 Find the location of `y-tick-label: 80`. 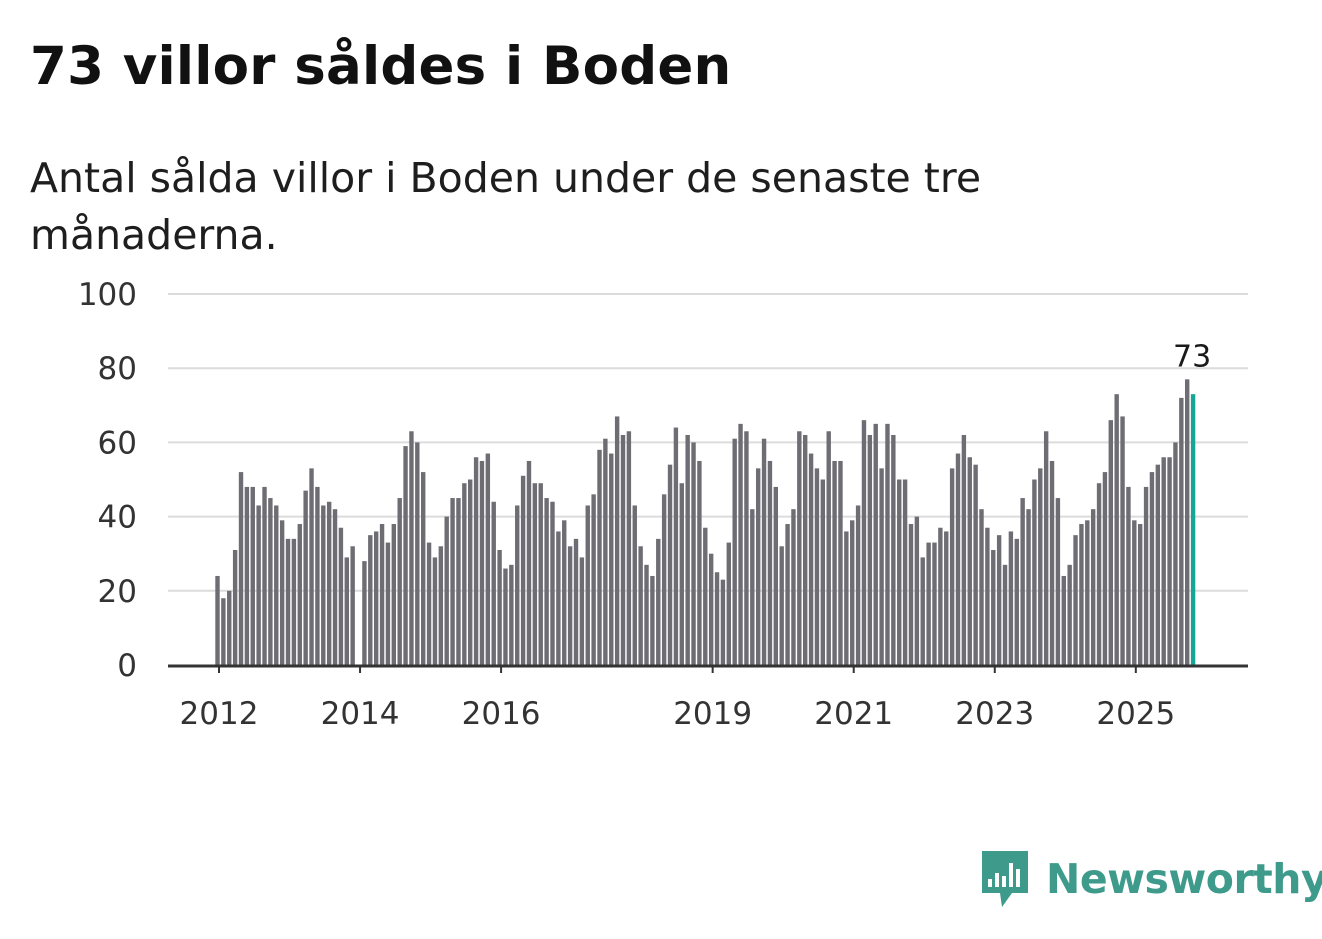

y-tick-label: 80 is located at coordinates (117, 369).